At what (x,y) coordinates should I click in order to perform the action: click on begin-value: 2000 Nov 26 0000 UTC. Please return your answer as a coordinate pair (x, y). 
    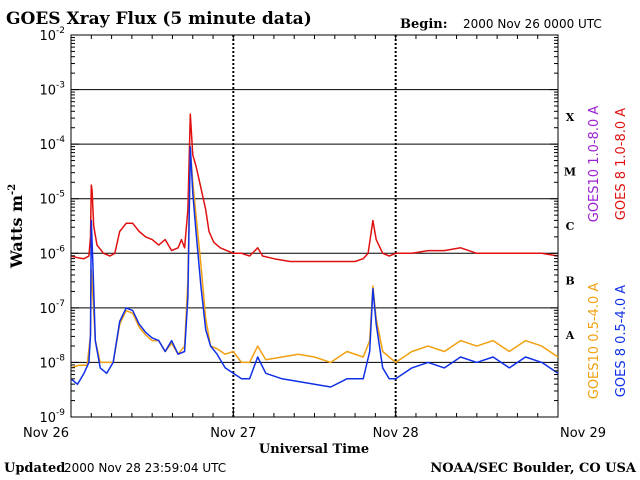
    Looking at the image, I should click on (532, 24).